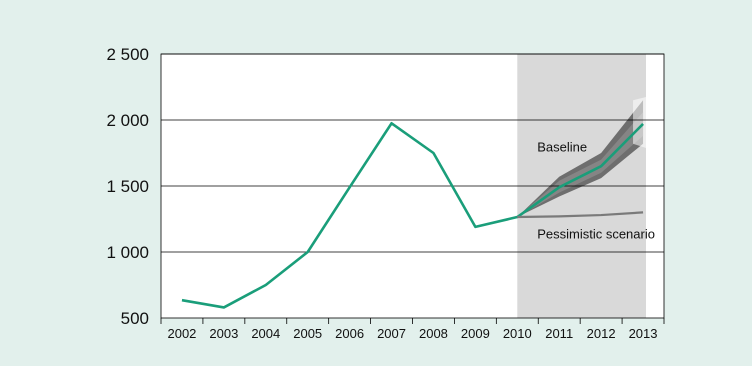 The image size is (752, 366). I want to click on x-tick-label: 2004, so click(265, 333).